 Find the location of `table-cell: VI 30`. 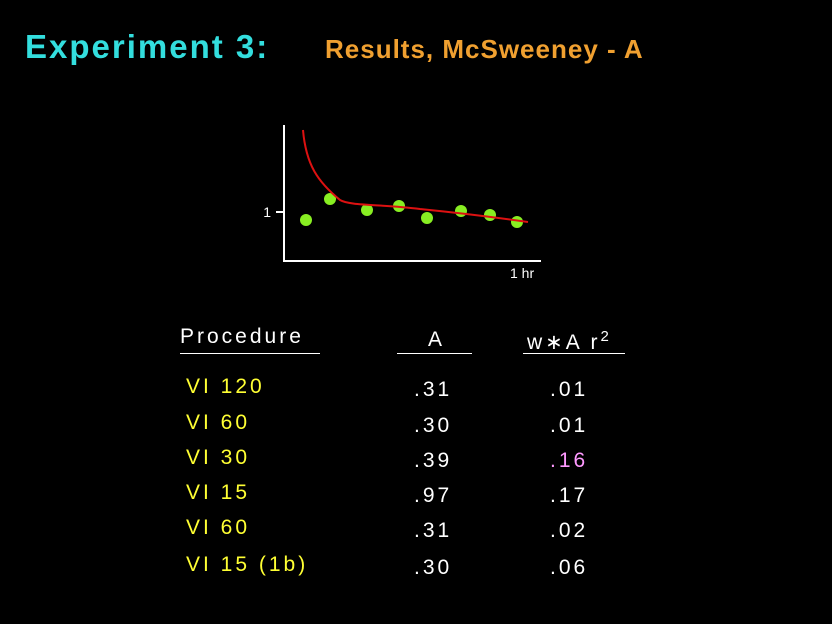

table-cell: VI 30 is located at coordinates (218, 457).